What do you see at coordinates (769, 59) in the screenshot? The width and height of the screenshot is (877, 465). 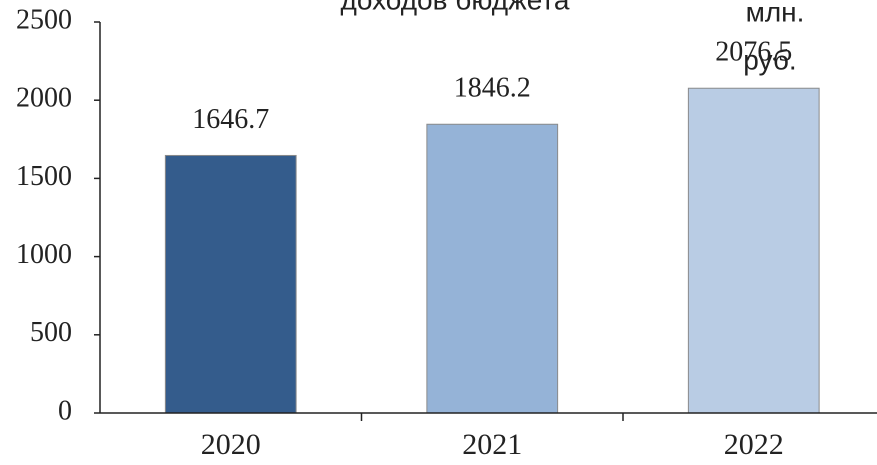 I see `unit-label: руб.` at bounding box center [769, 59].